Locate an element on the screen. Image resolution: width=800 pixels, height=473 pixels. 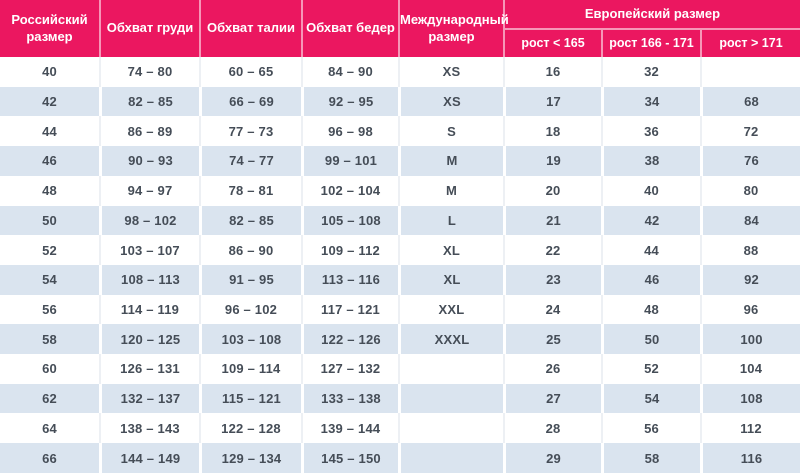
header-height-lt-165: рост < 165 is located at coordinates (552, 42).